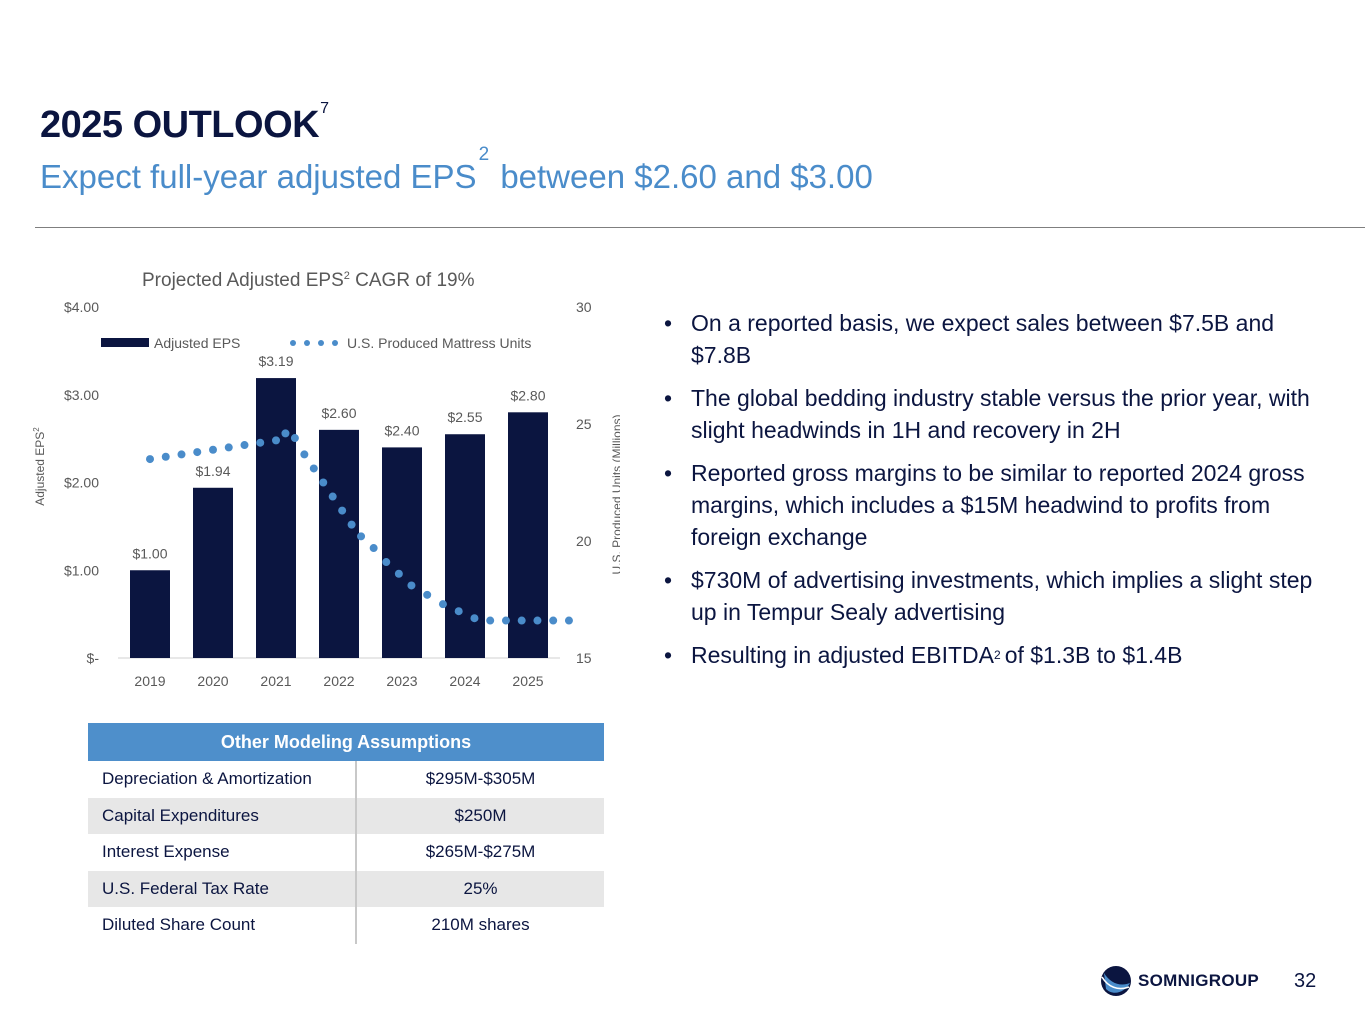  Describe the element at coordinates (700, 227) in the screenshot. I see `header-divider` at that location.